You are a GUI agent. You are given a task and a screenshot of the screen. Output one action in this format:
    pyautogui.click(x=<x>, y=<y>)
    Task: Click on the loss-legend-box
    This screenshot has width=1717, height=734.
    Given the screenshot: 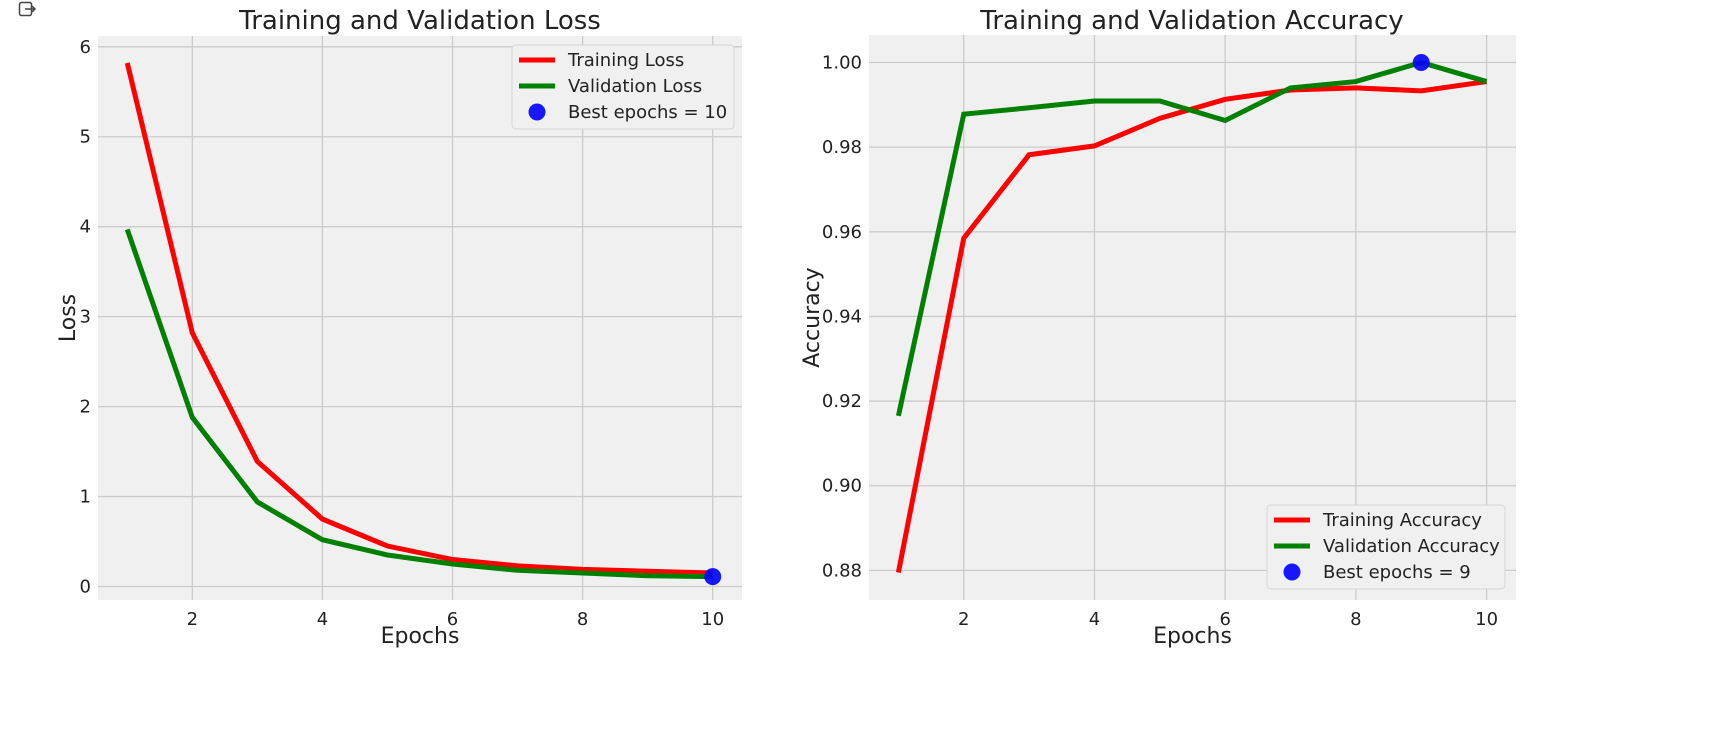 What is the action you would take?
    pyautogui.click(x=623, y=87)
    